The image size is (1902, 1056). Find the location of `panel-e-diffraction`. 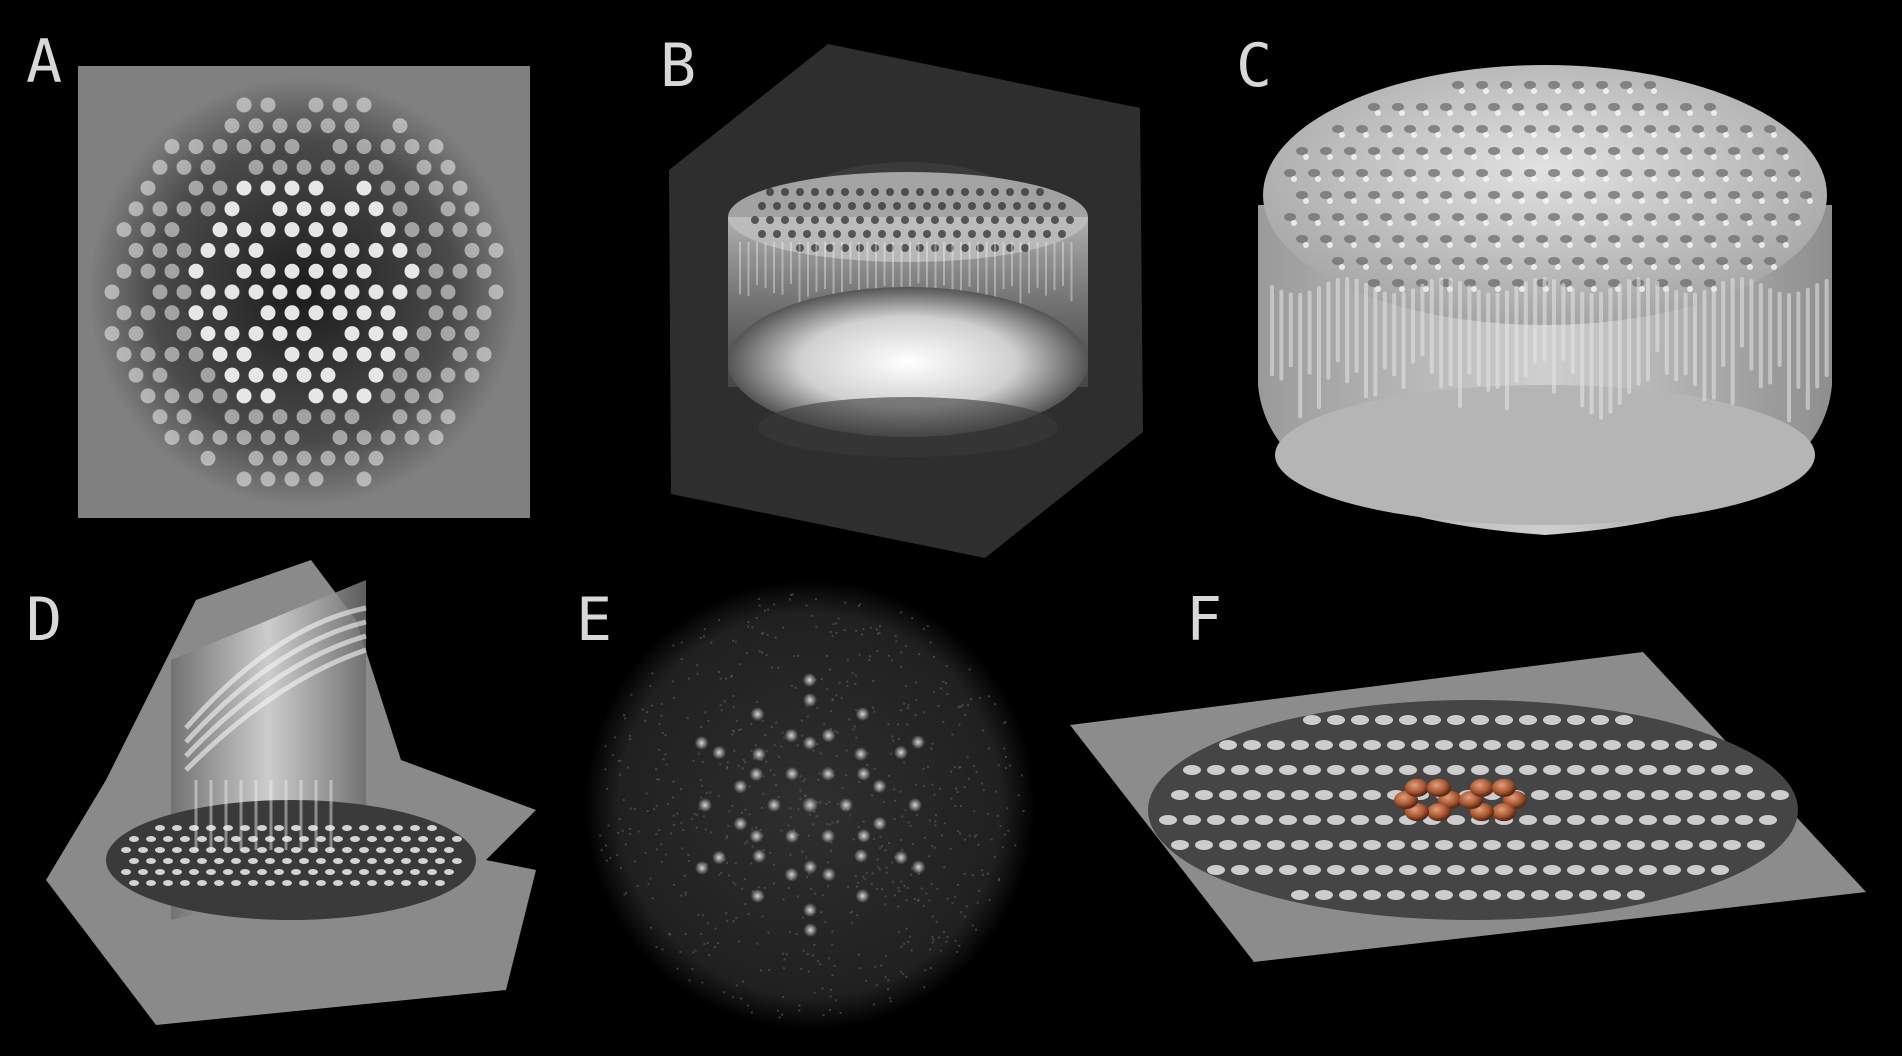

panel-e-diffraction is located at coordinates (810, 805).